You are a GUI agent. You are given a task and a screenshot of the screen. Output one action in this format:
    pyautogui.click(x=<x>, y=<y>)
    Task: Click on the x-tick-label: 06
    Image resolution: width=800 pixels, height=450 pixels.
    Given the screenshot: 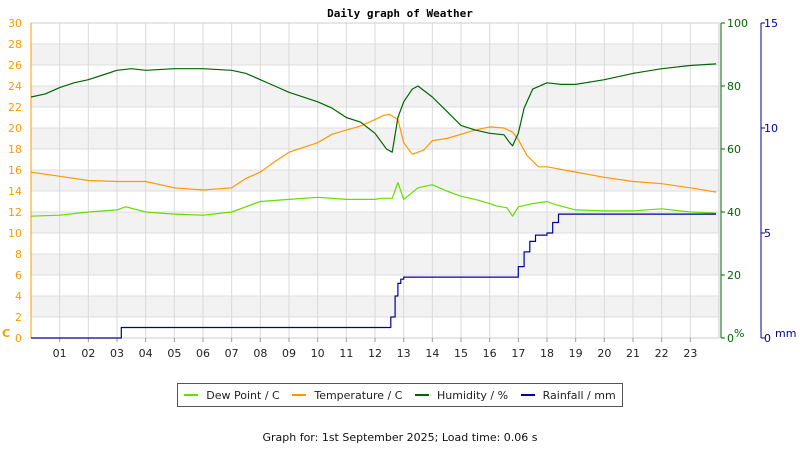 What is the action you would take?
    pyautogui.click(x=203, y=353)
    